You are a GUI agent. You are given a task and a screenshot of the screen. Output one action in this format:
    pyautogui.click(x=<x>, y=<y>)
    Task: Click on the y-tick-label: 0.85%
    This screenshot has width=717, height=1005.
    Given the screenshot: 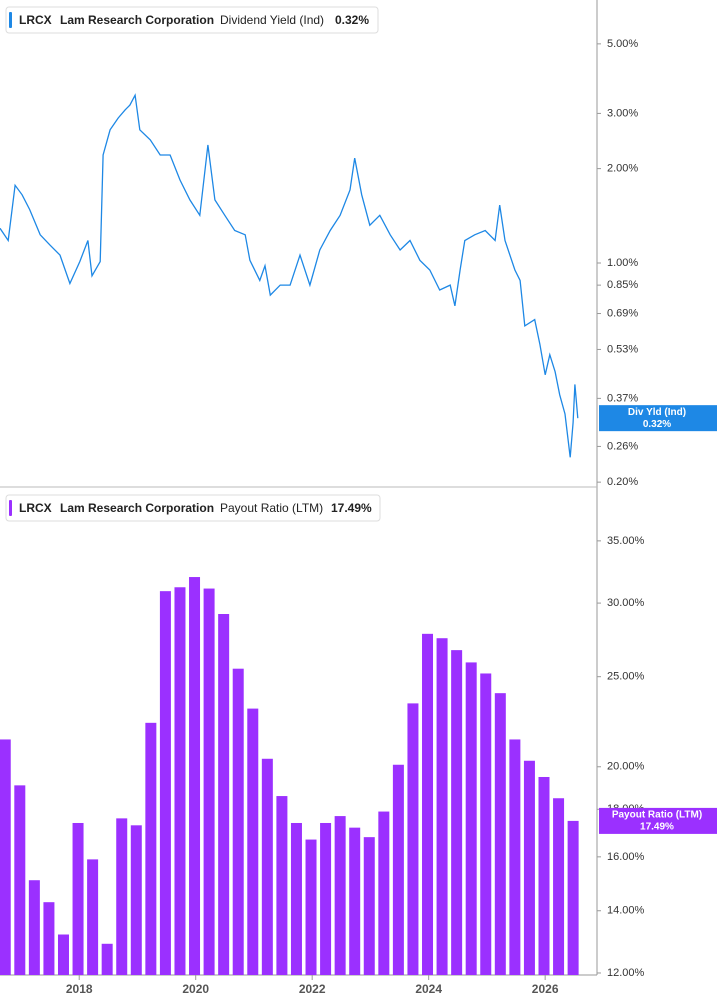 What is the action you would take?
    pyautogui.click(x=622, y=285)
    